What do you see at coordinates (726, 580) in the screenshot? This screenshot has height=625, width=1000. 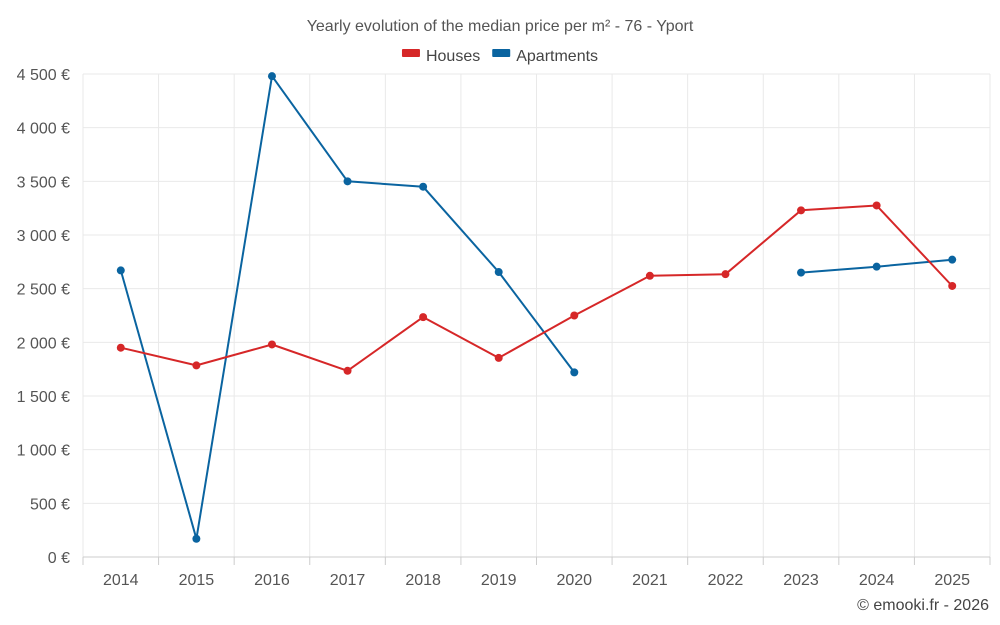 I see `x-tick-label: 2022` at bounding box center [726, 580].